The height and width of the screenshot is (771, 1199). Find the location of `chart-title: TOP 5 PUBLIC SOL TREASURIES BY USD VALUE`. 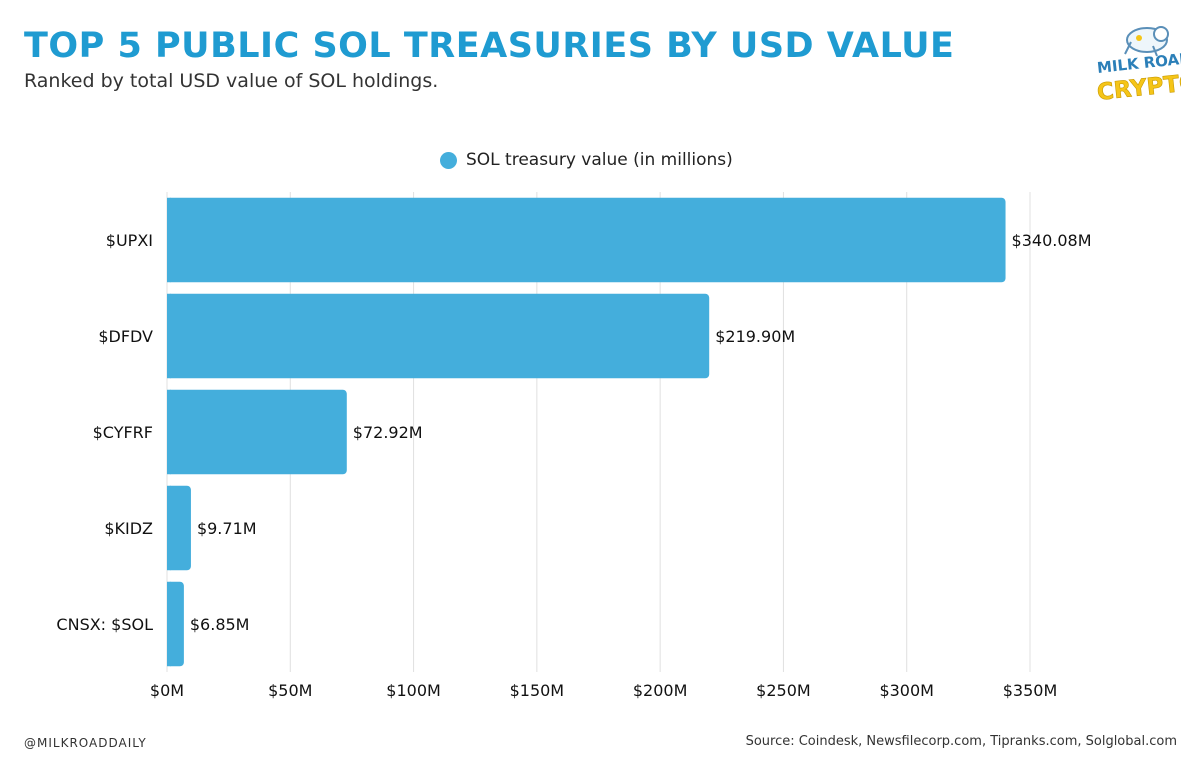

chart-title: TOP 5 PUBLIC SOL TREASURIES BY USD VALUE is located at coordinates (489, 46).